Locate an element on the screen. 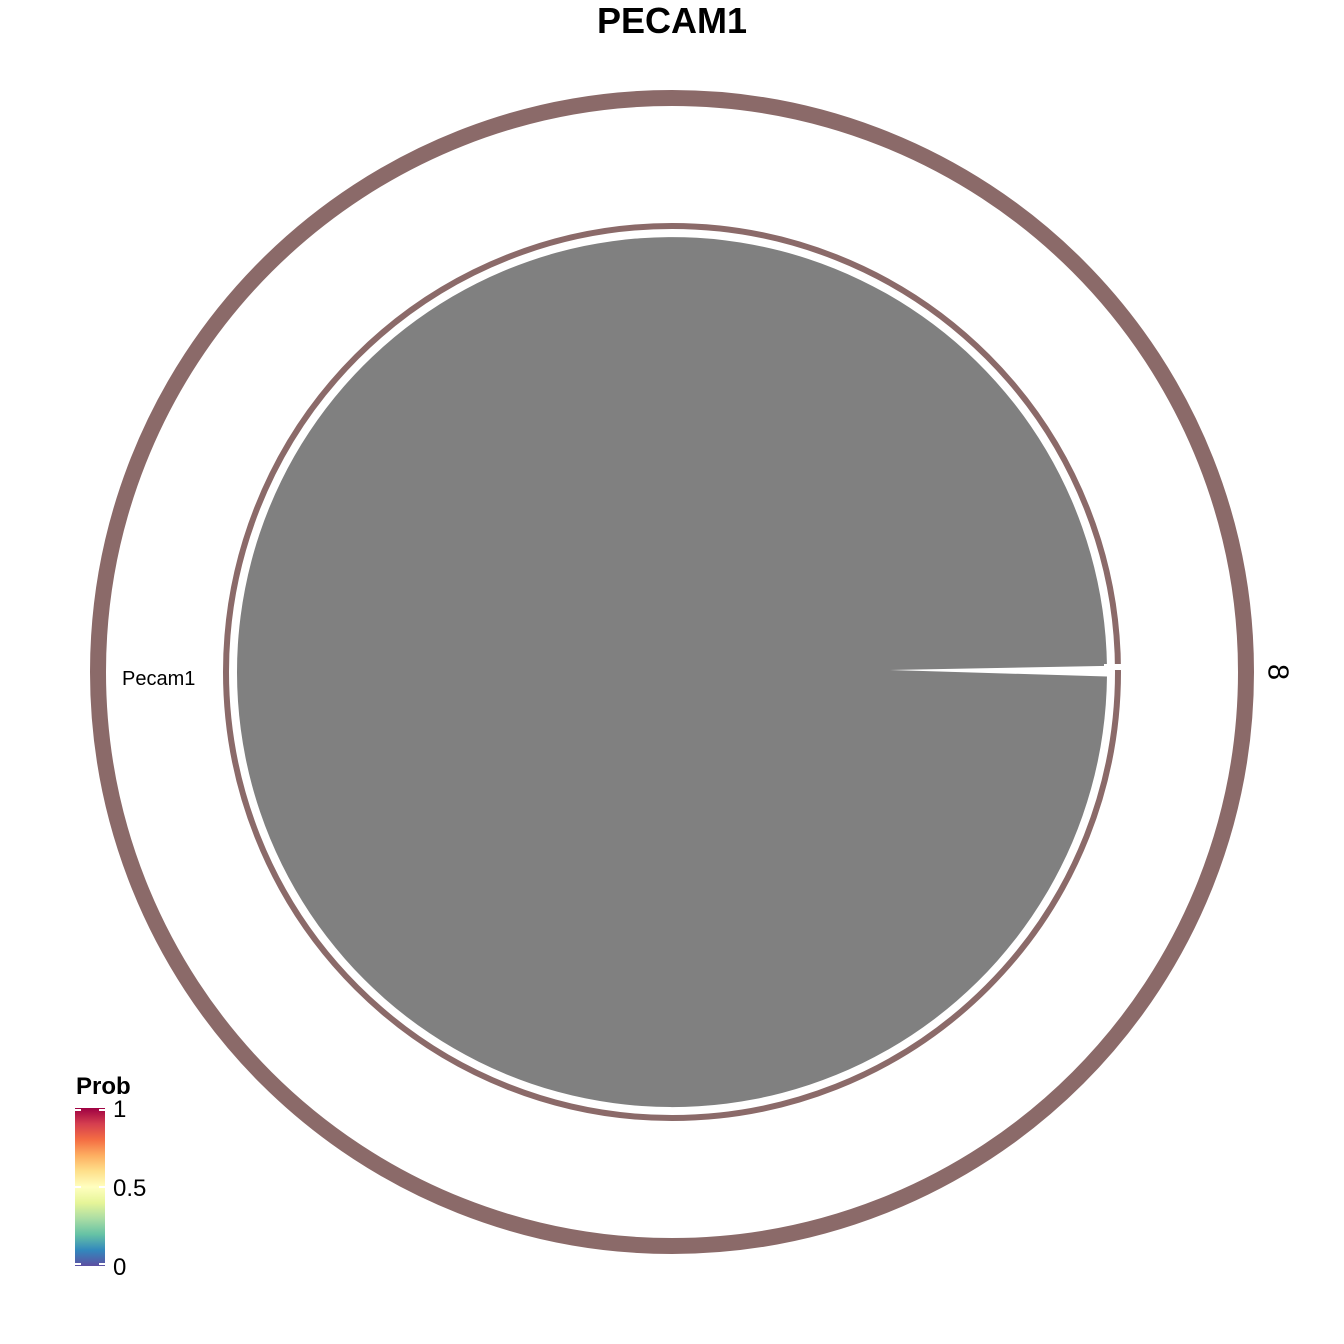 The image size is (1344, 1344). track-gap is located at coordinates (1116, 667).